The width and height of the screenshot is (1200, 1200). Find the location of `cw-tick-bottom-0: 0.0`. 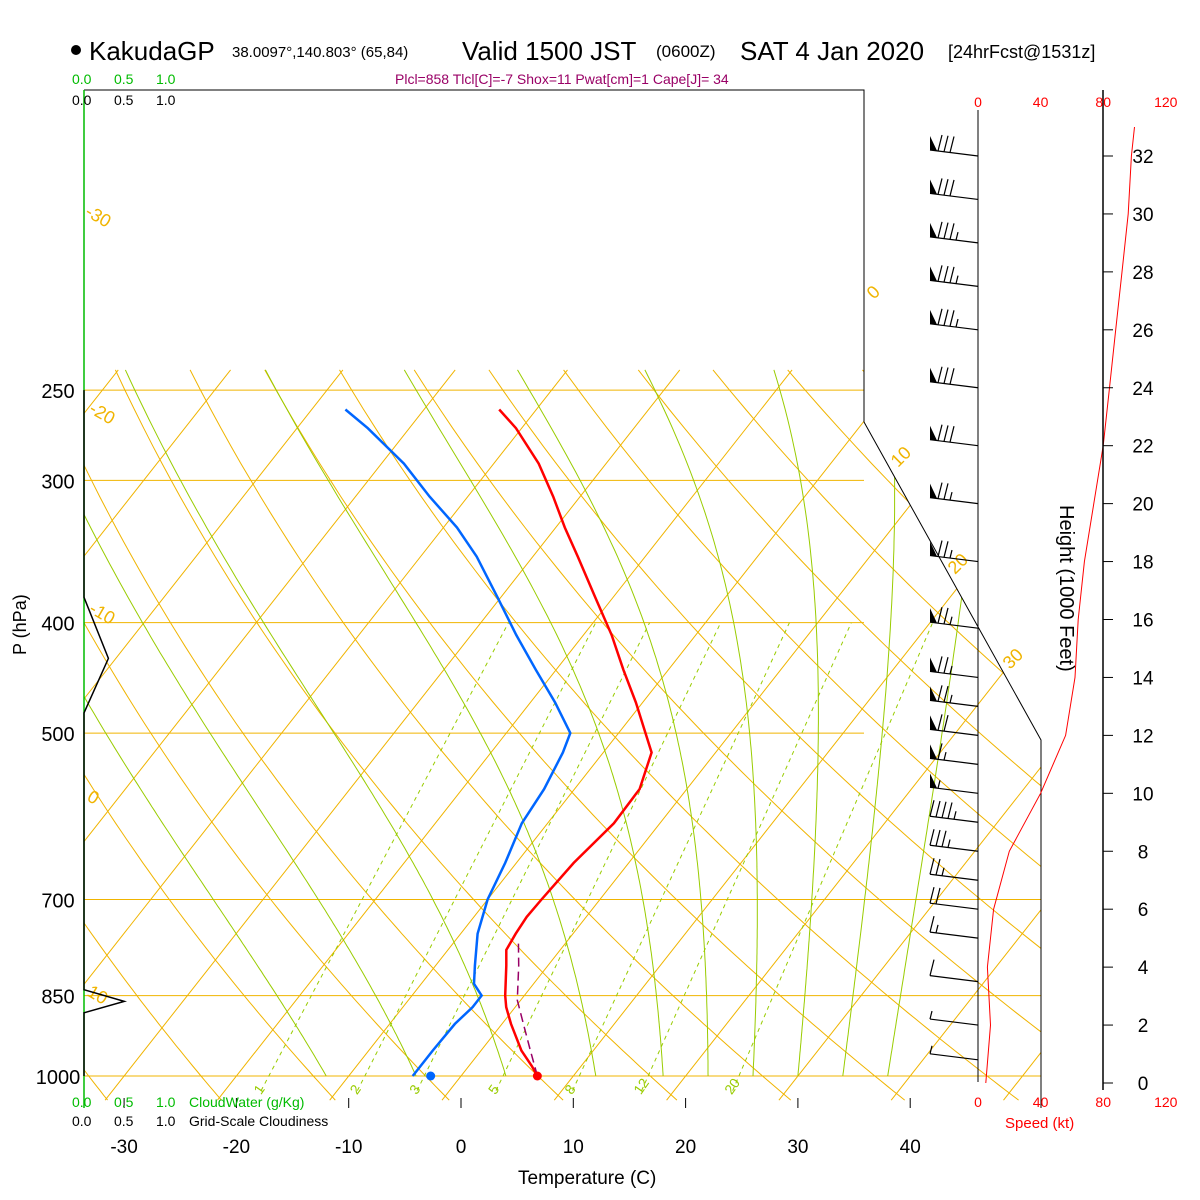

cw-tick-bottom-0: 0.0 is located at coordinates (82, 1102).